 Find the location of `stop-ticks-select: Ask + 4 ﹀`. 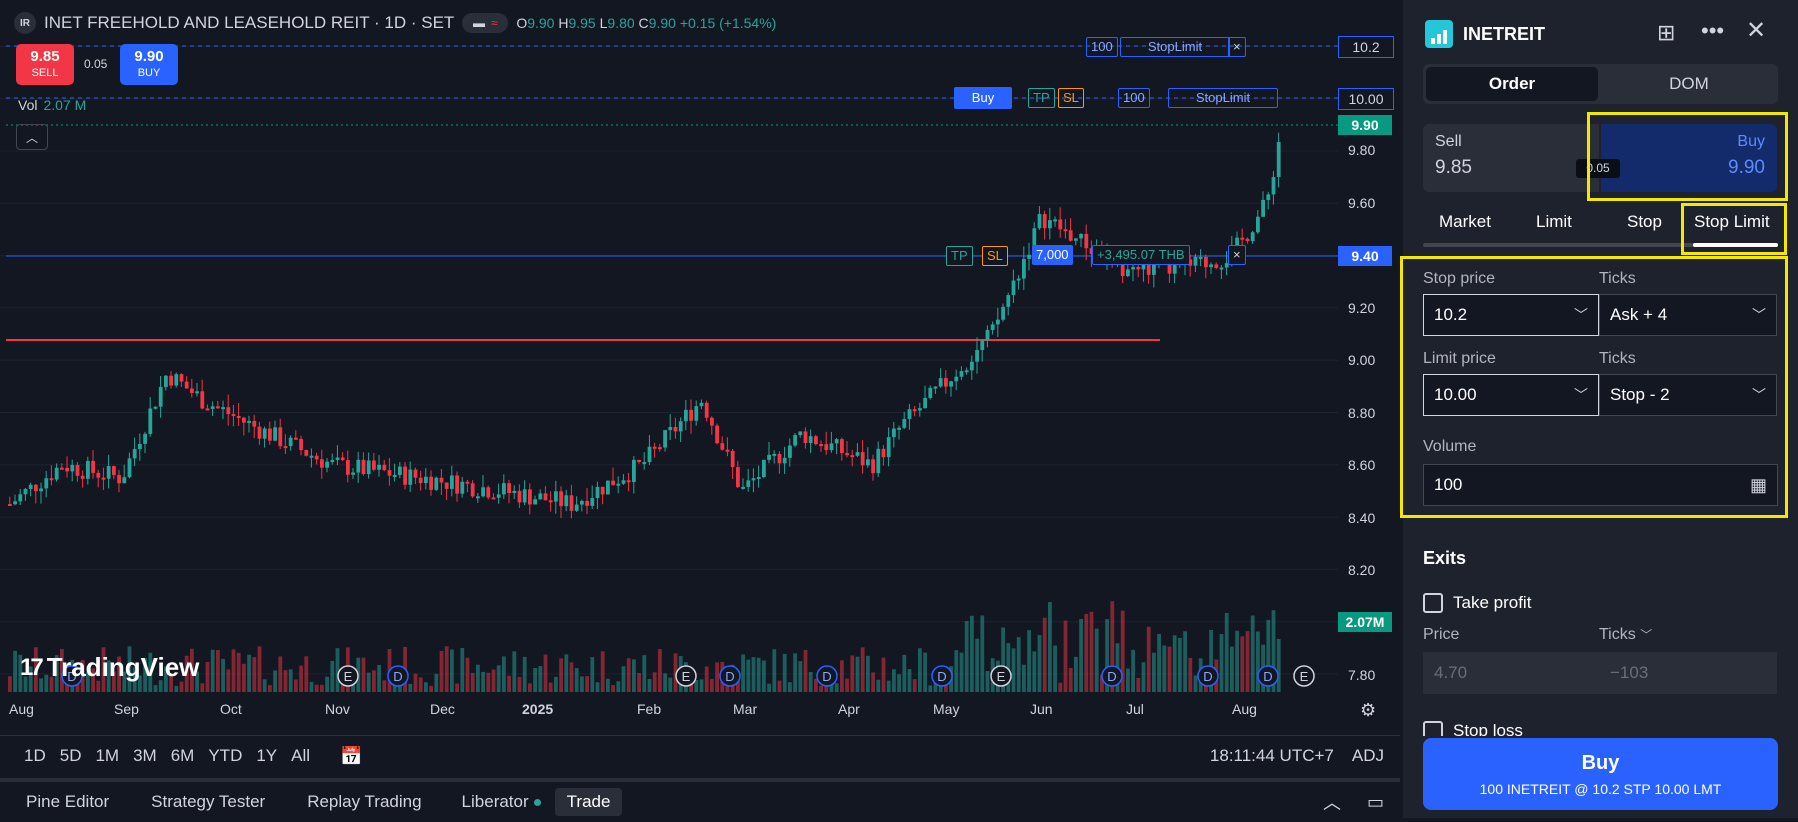

stop-ticks-select: Ask + 4 ﹀ is located at coordinates (1688, 315).